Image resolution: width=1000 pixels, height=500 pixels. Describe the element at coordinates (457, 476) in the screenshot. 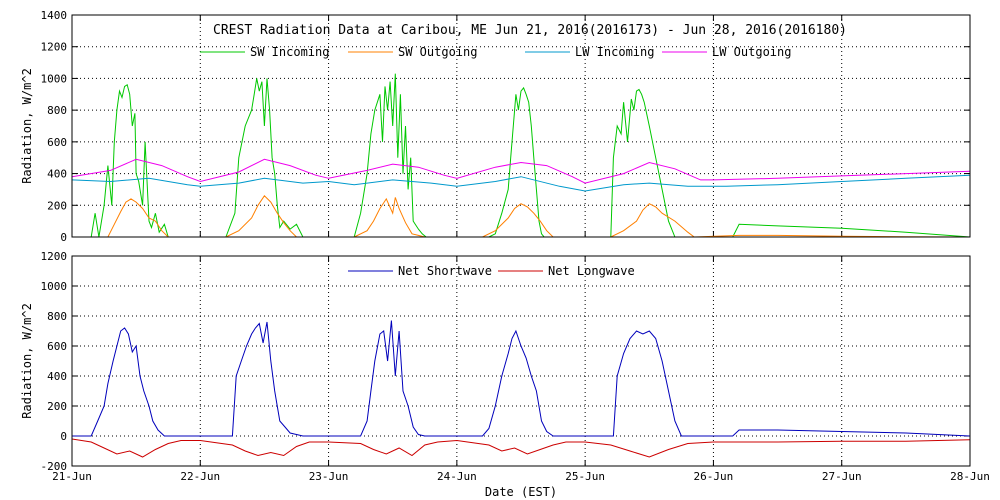

I see `x-tick-label: 24-Jun` at that location.